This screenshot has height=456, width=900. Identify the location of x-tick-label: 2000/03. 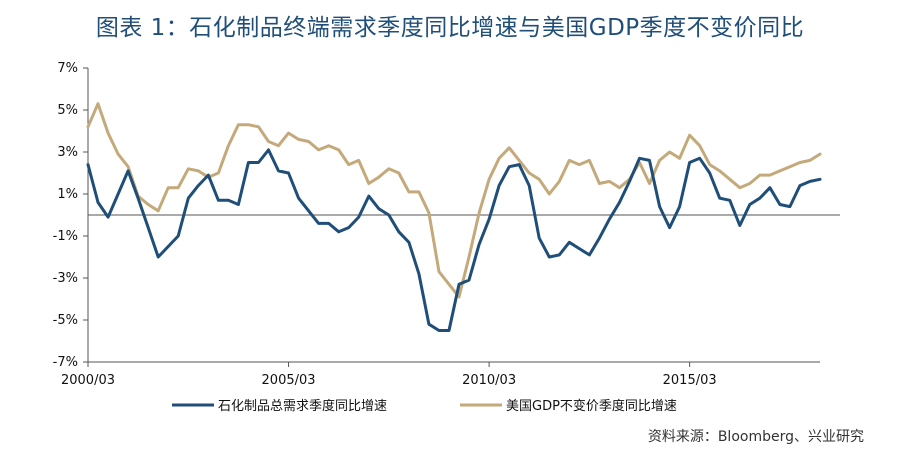
(88, 380).